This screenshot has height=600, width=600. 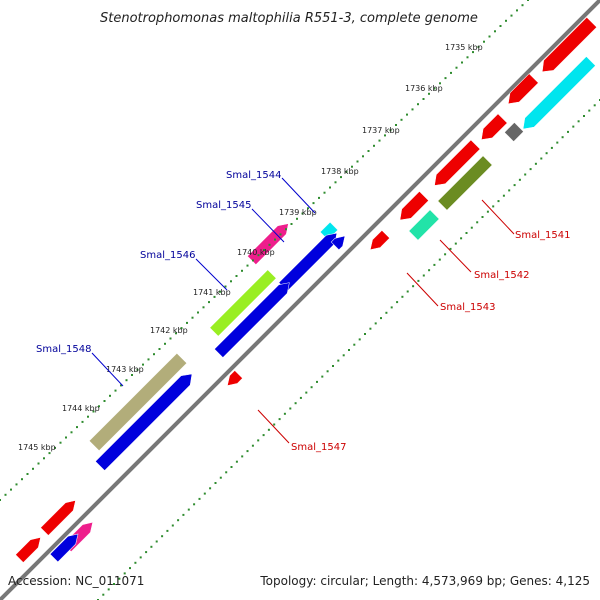 I want to click on gene-label-smal-1542: Smal_1542, so click(x=501, y=275).